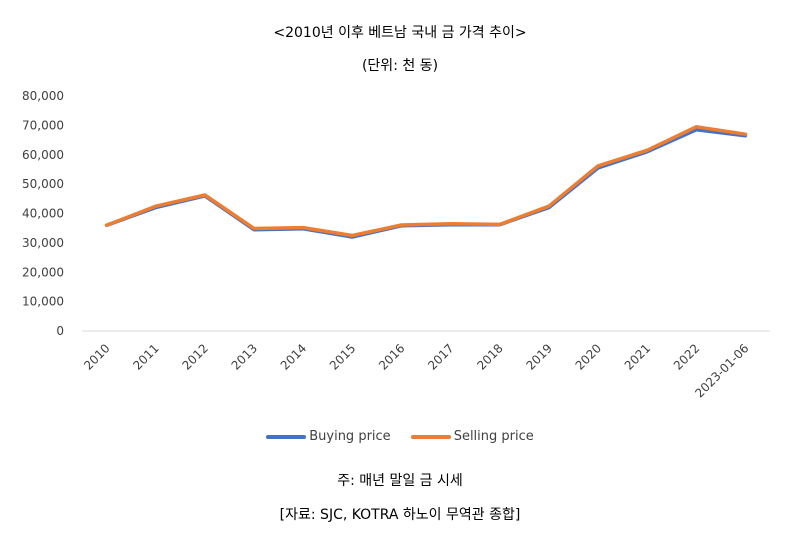 This screenshot has height=534, width=800. I want to click on chart-subtitle: (단위: 천 동), so click(400, 66).